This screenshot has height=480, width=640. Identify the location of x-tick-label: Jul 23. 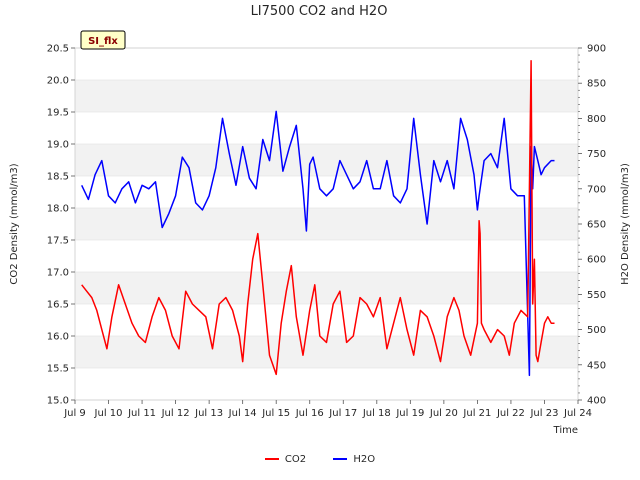
(543, 413).